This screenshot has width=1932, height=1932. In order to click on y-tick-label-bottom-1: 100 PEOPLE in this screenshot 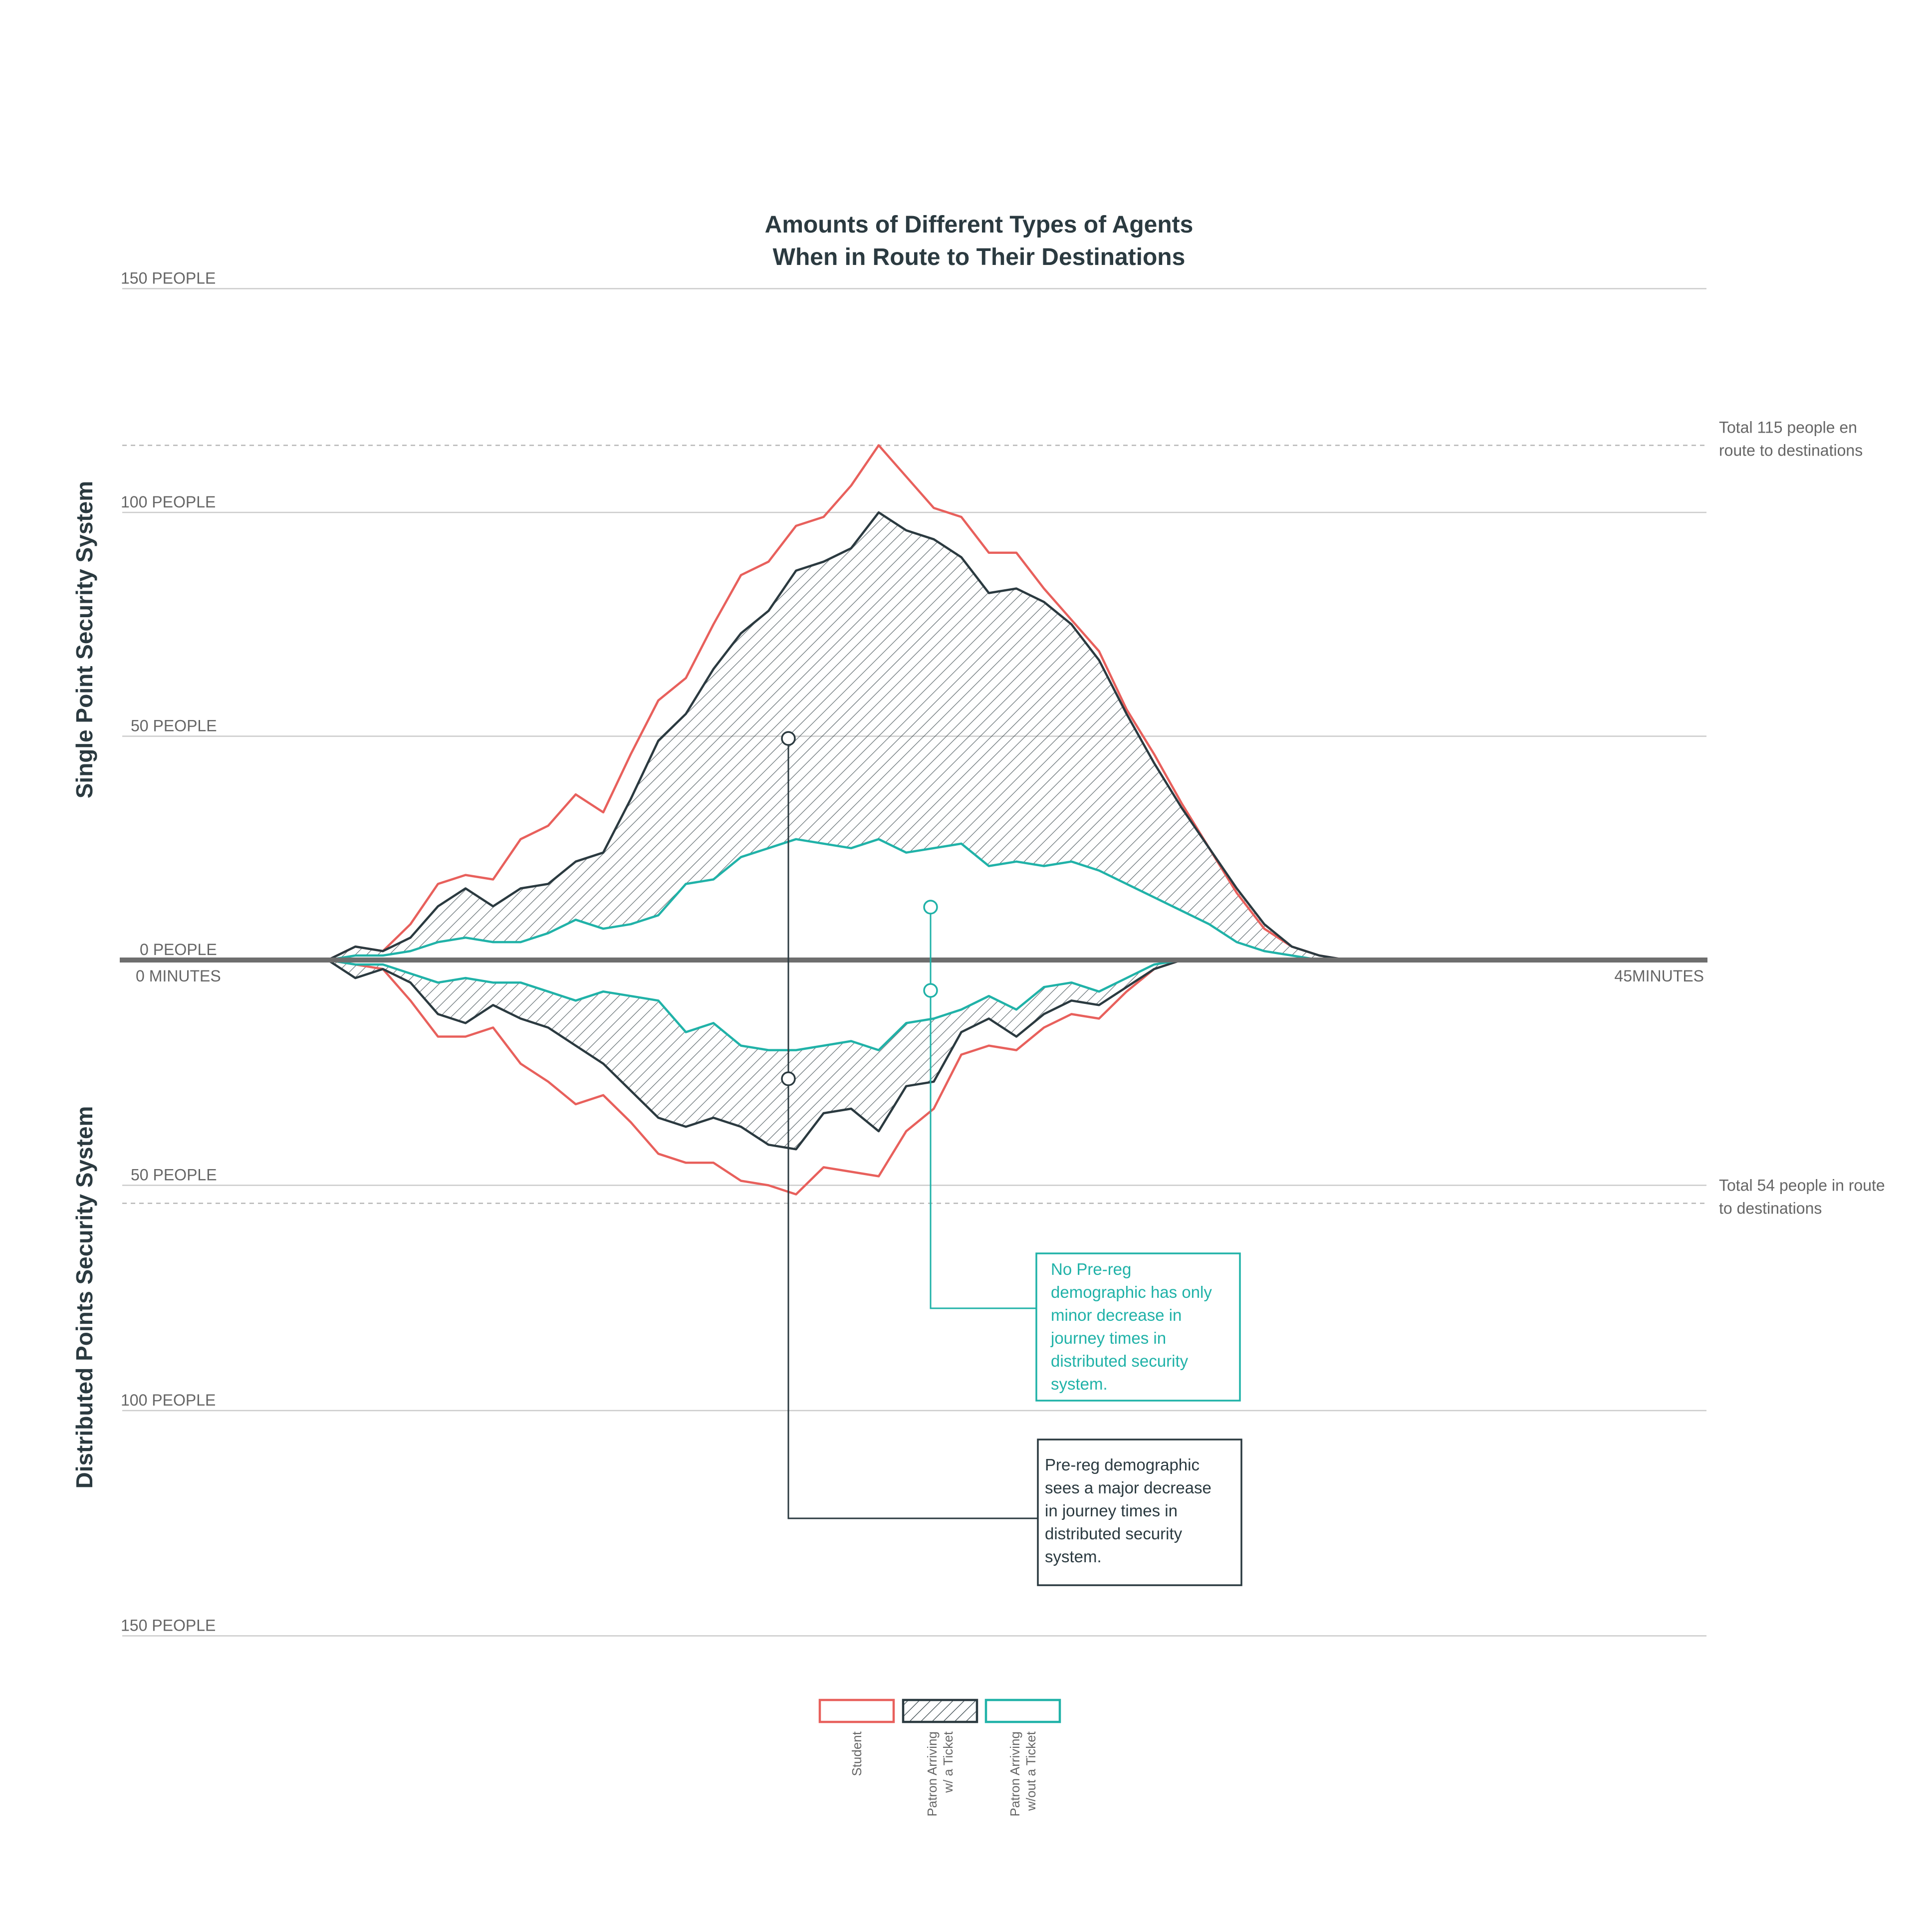, I will do `click(168, 1400)`.